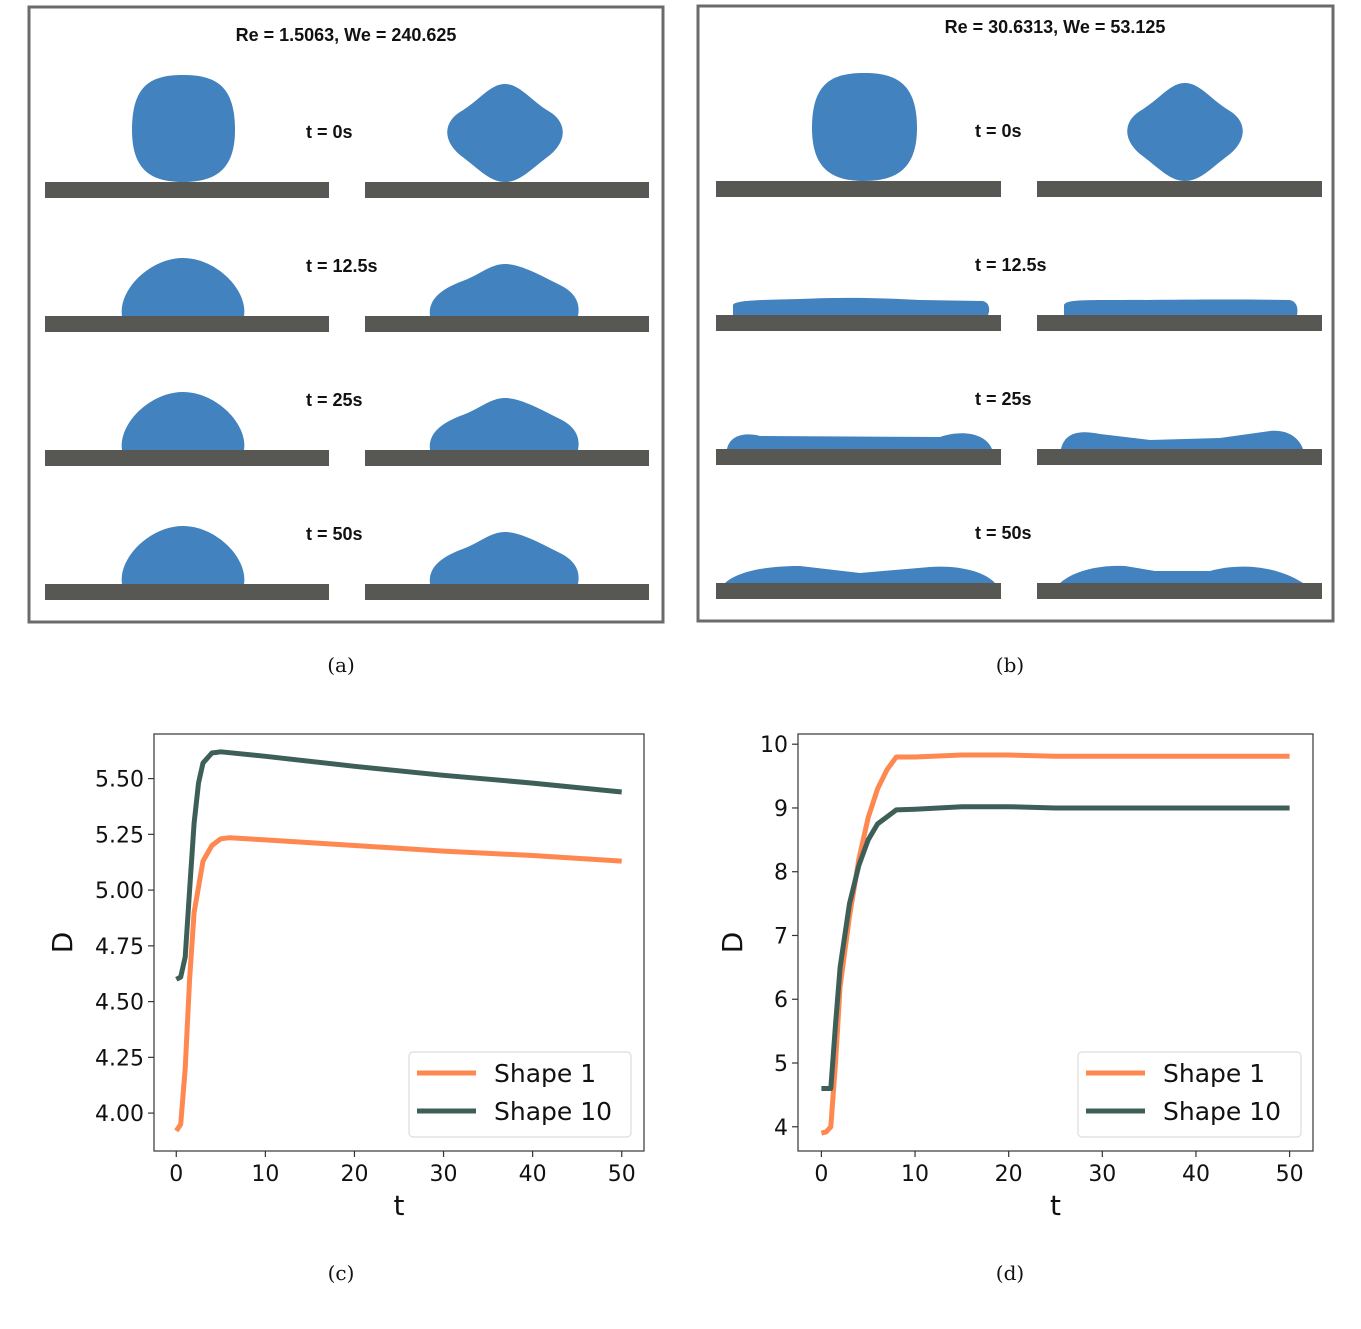 This screenshot has width=1361, height=1329. What do you see at coordinates (1010, 665) in the screenshot?
I see `caption-b: (b)` at bounding box center [1010, 665].